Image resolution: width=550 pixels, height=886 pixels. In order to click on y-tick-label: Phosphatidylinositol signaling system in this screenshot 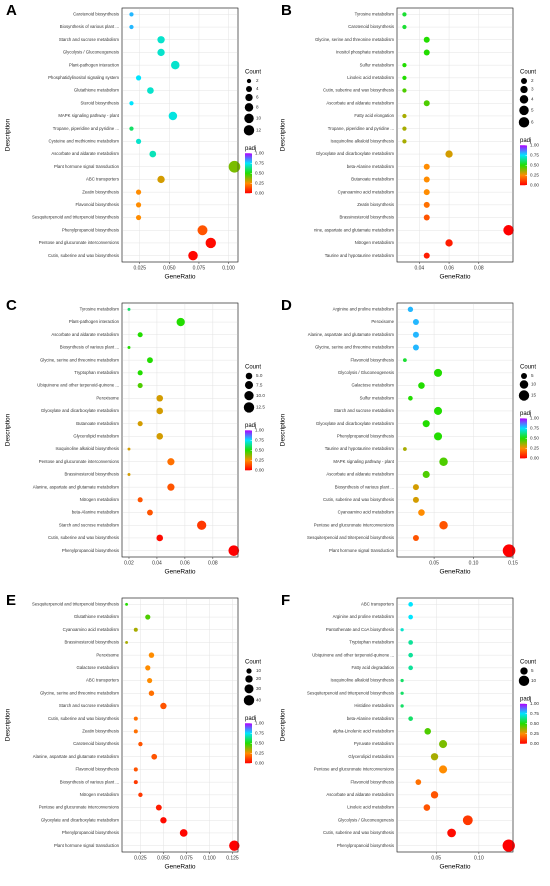, I will do `click(83, 77)`.